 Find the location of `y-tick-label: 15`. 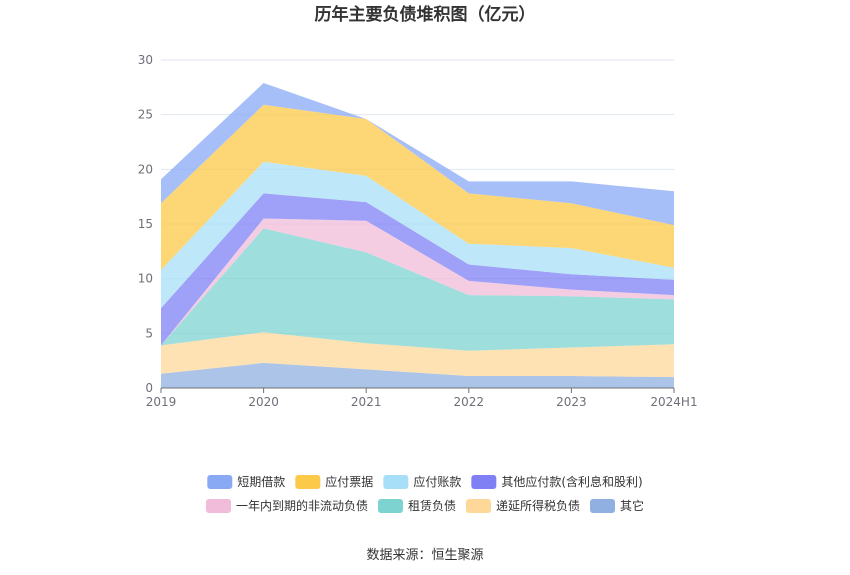

y-tick-label: 15 is located at coordinates (145, 224).